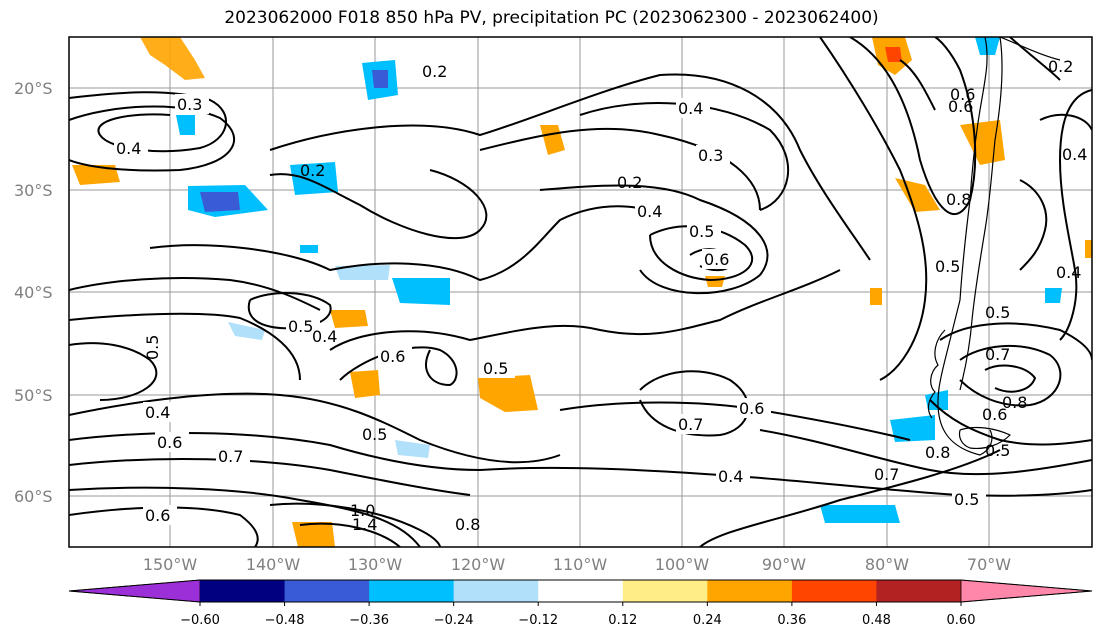 This screenshot has width=1103, height=641. Describe the element at coordinates (362, 510) in the screenshot. I see `contour-label: 1.0` at that location.